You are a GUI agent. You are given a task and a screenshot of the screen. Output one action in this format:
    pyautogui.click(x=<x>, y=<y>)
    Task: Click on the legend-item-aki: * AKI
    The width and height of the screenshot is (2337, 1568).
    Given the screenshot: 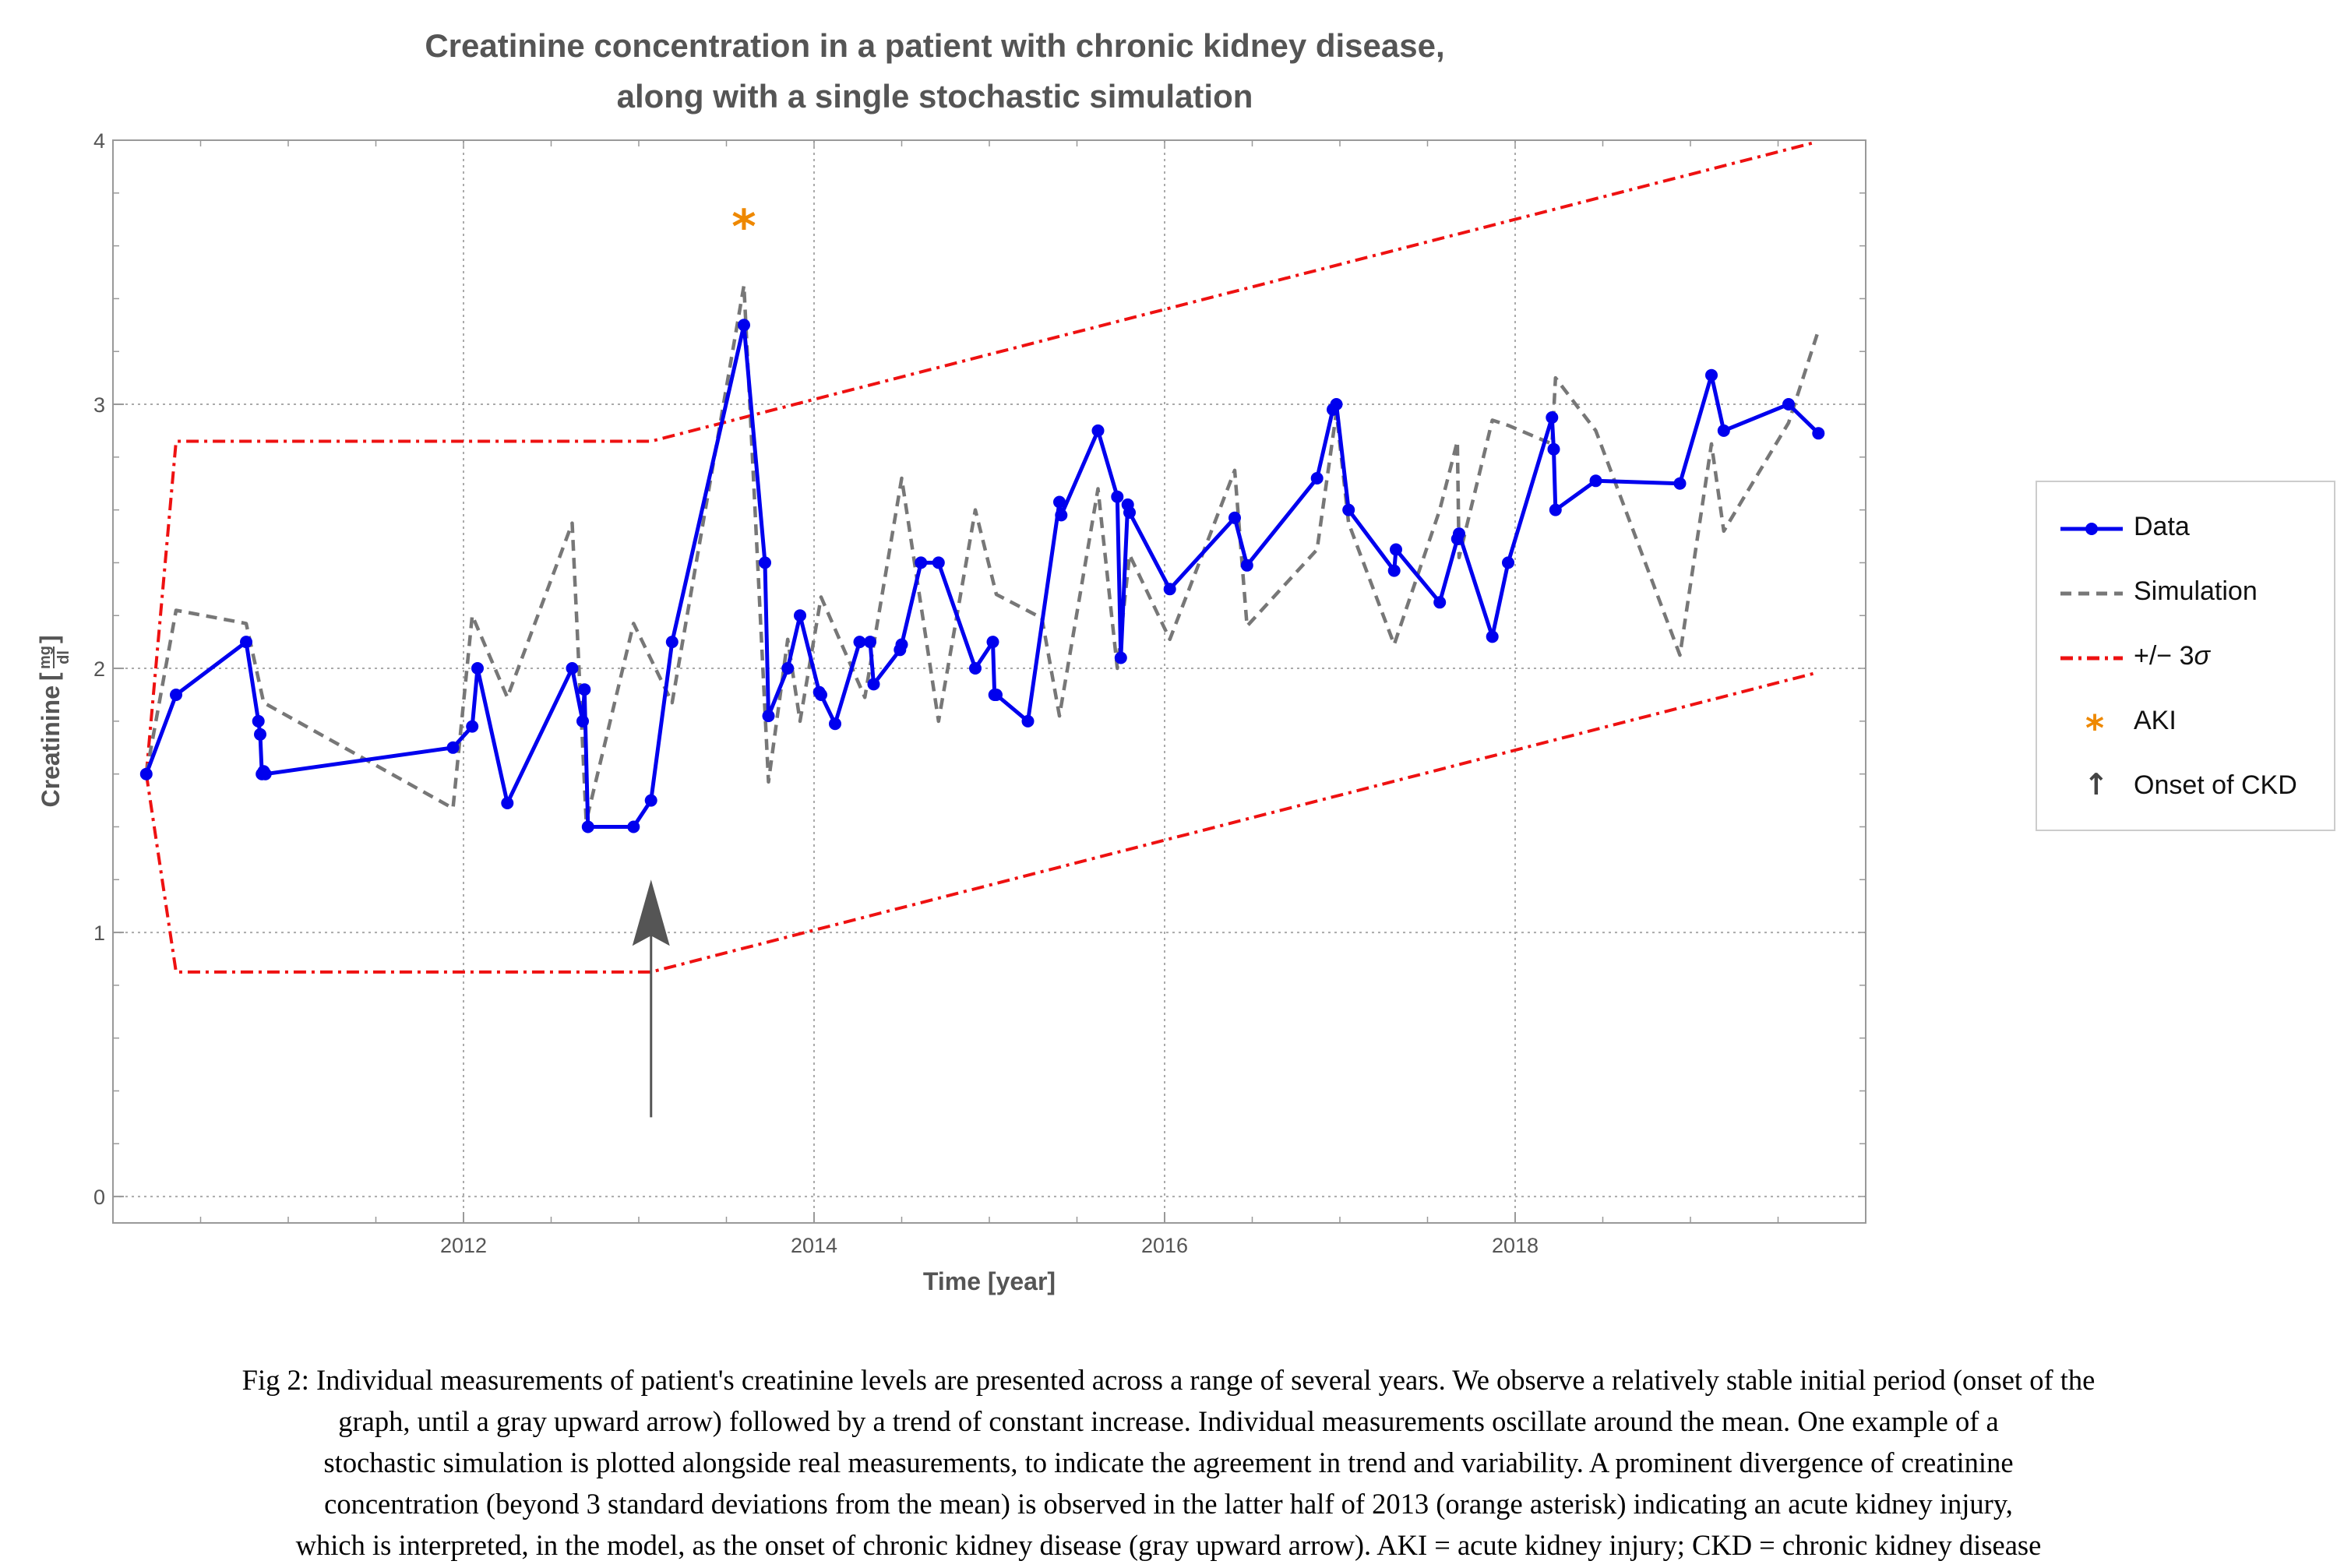 What is the action you would take?
    pyautogui.click(x=2186, y=724)
    